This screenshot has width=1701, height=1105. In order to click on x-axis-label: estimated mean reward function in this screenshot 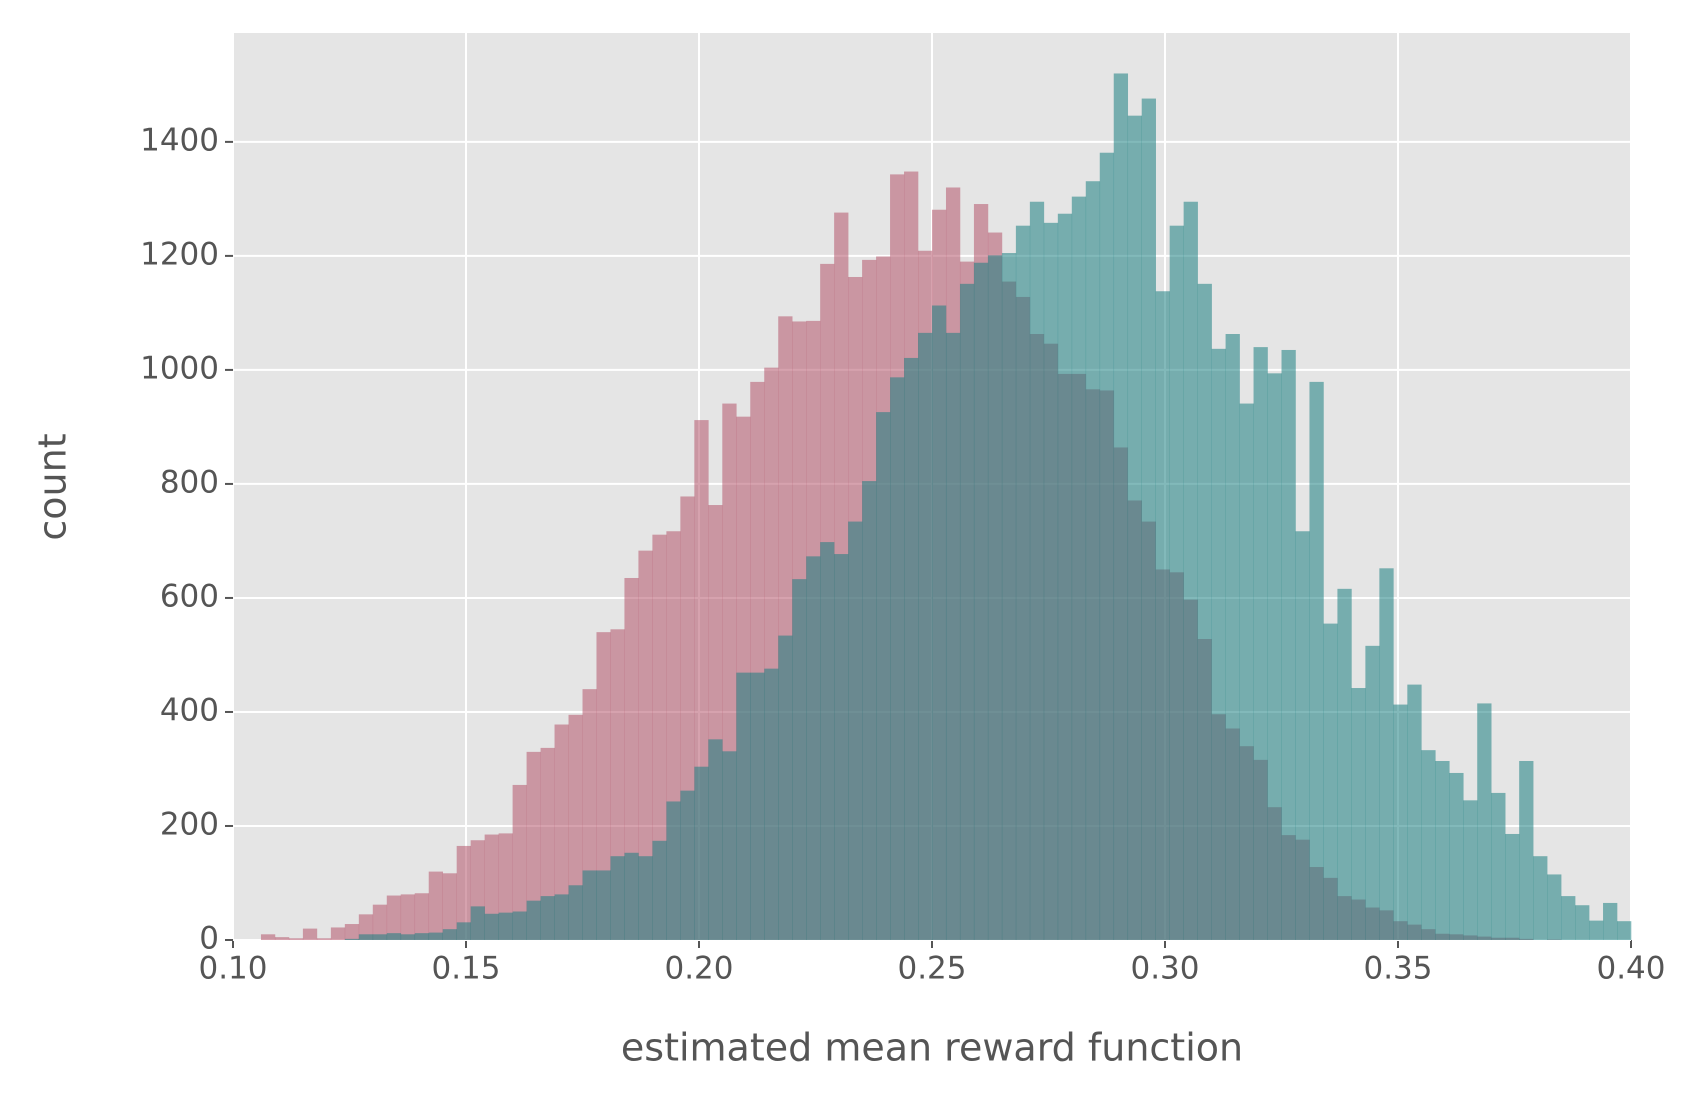, I will do `click(932, 1048)`.